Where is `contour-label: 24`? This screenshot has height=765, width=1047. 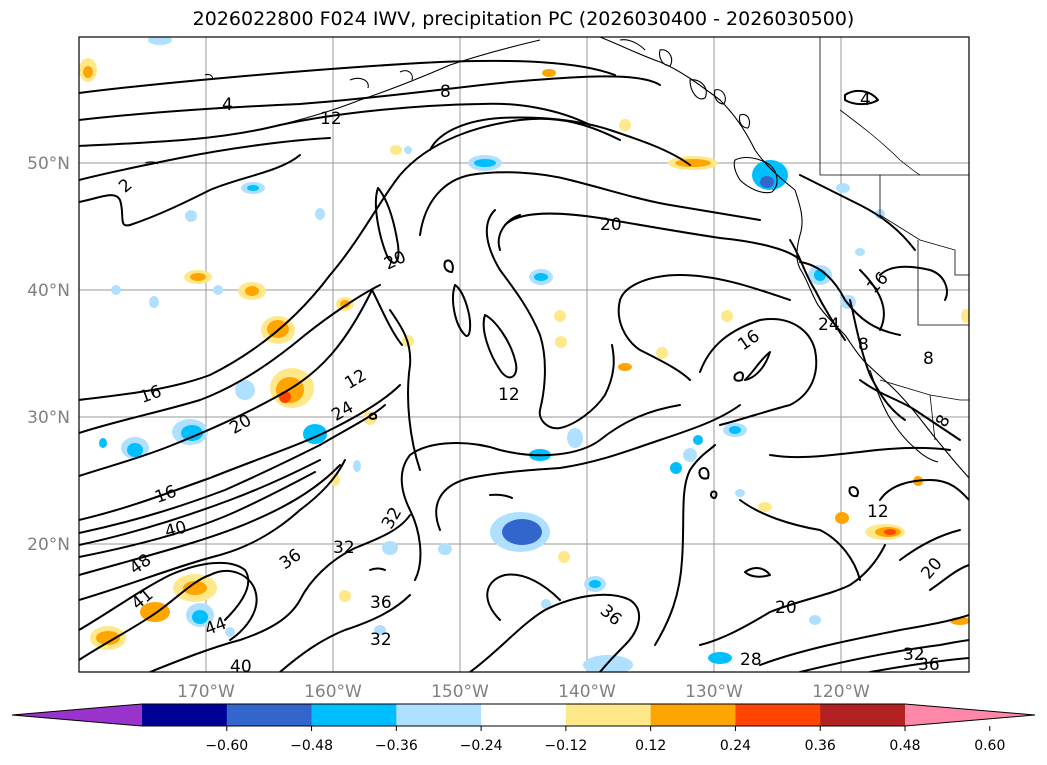 contour-label: 24 is located at coordinates (829, 325).